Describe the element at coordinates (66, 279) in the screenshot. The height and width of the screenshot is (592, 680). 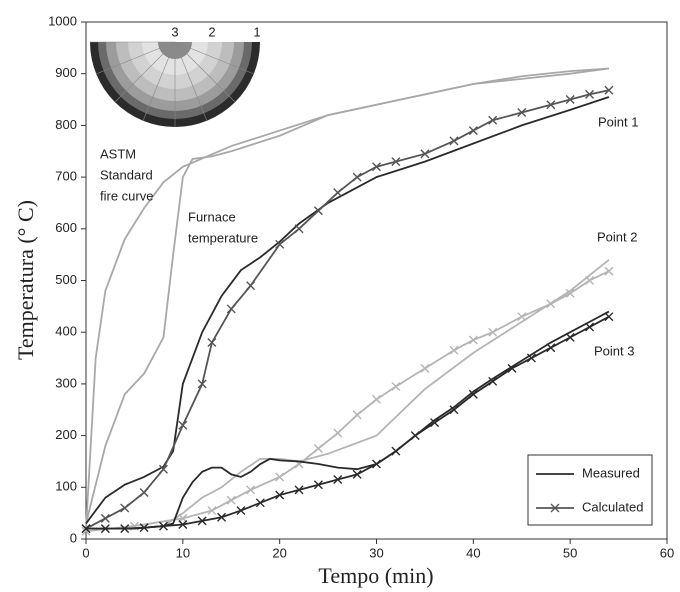
I see `y-tick-label: 500` at that location.